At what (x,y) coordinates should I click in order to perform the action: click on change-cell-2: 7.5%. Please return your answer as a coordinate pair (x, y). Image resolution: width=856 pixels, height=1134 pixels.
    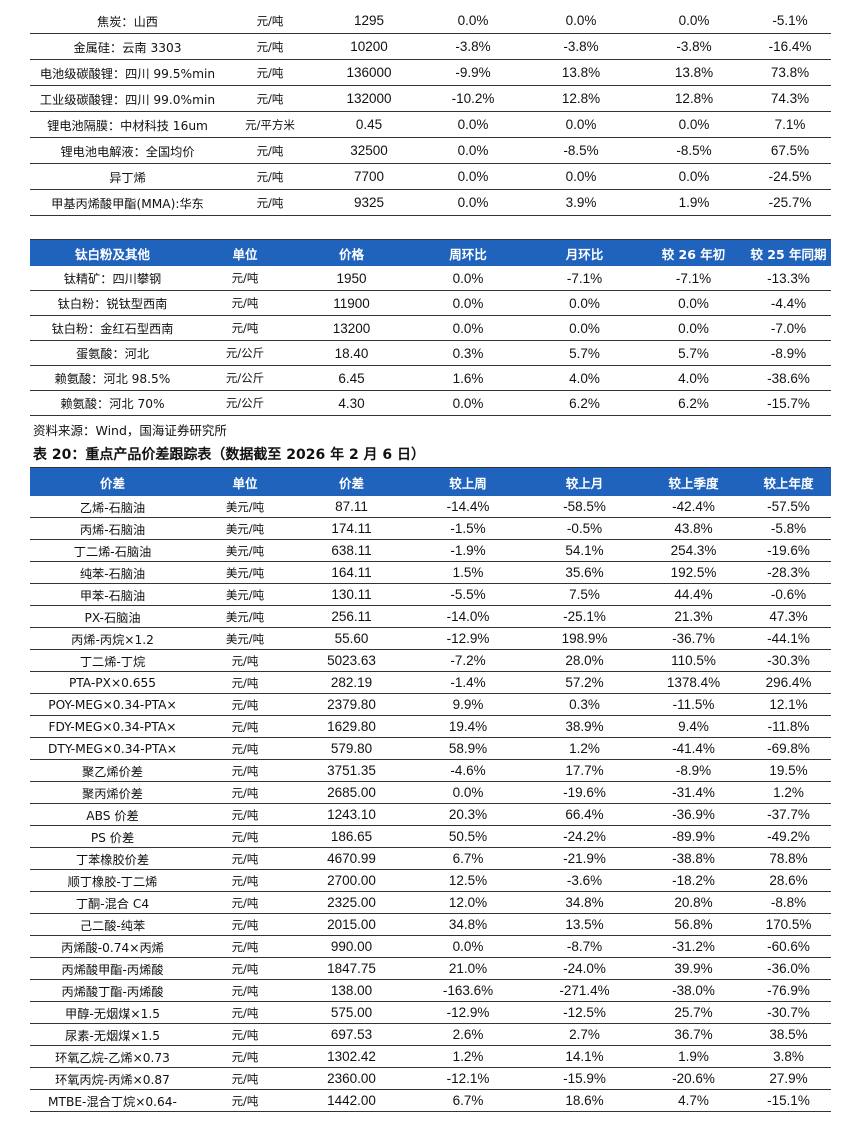
    Looking at the image, I should click on (584, 594).